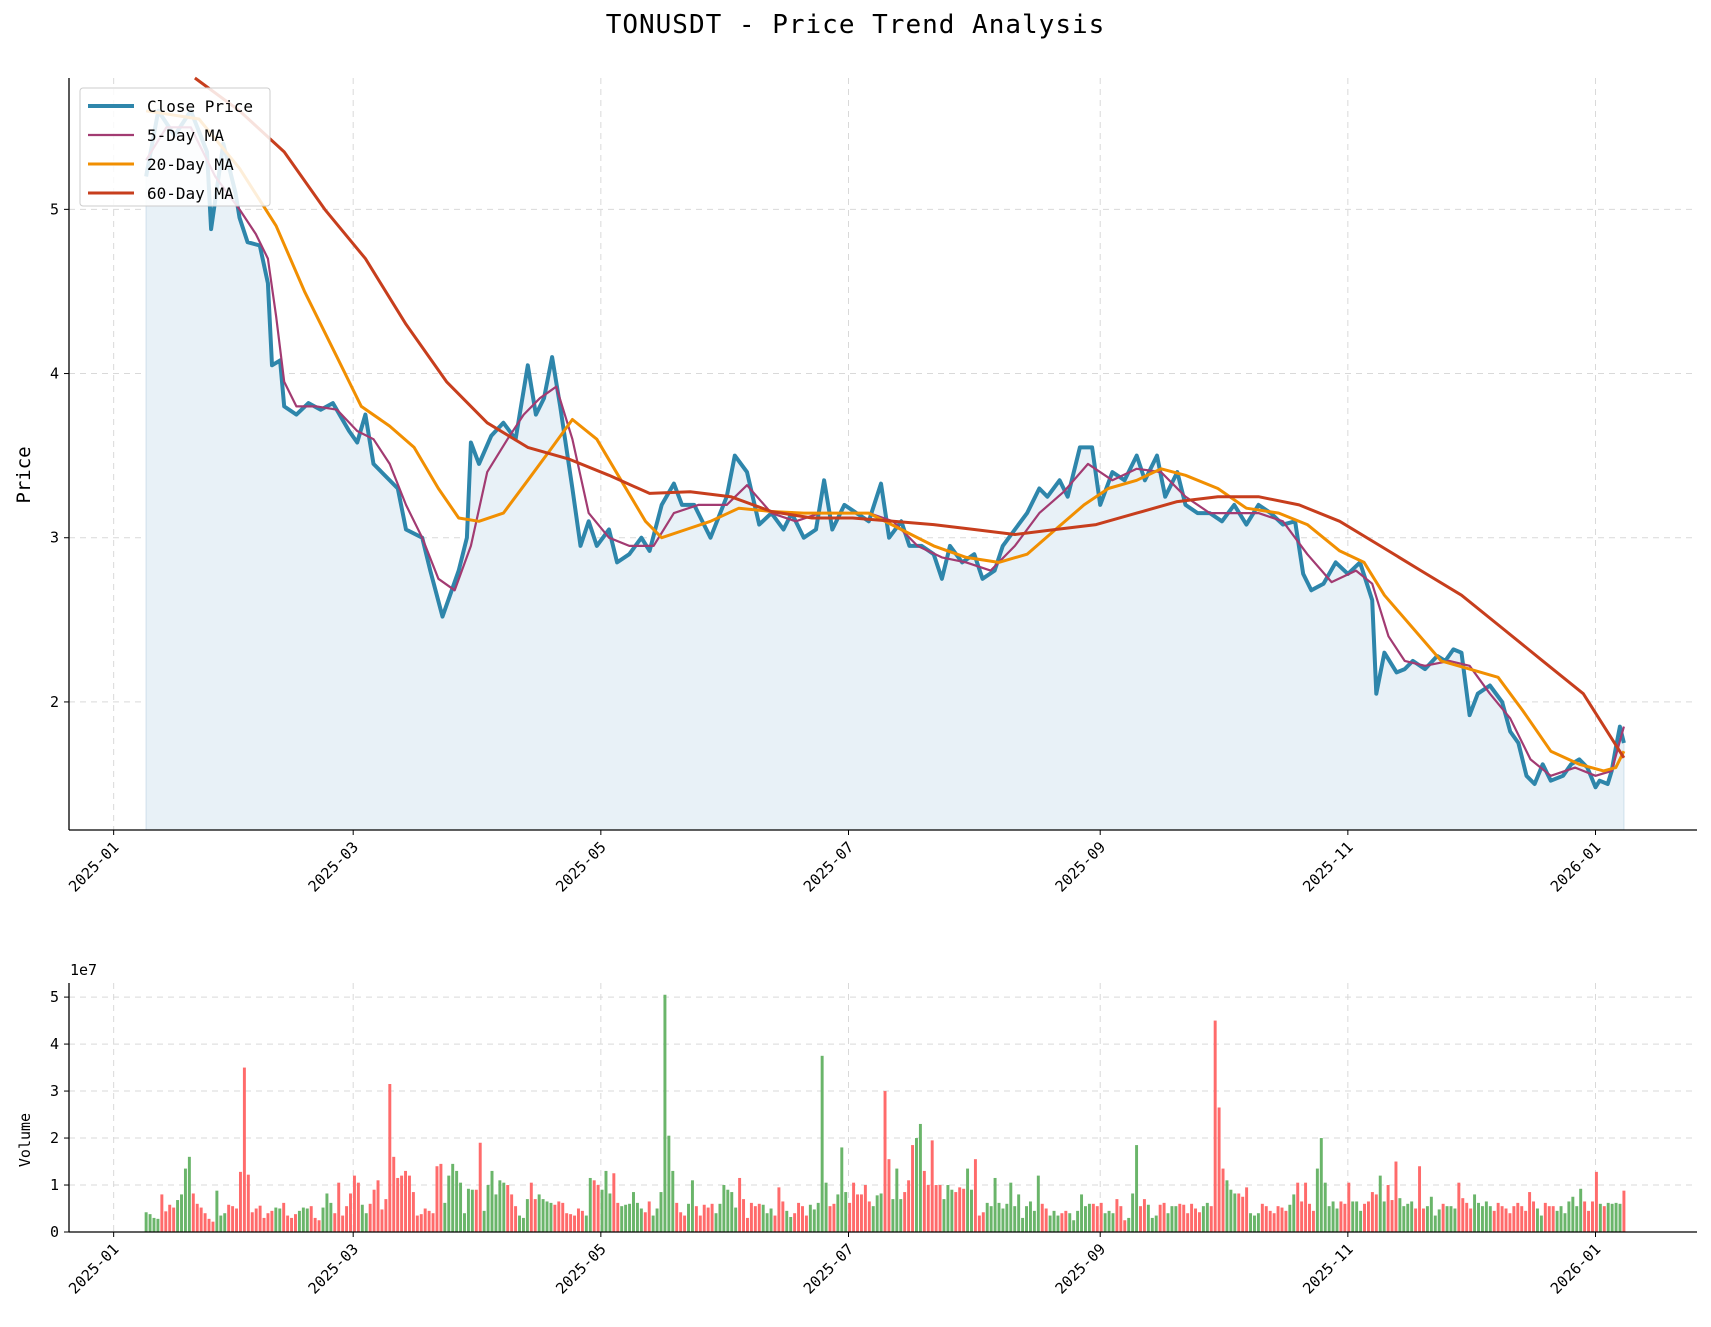 The image size is (1711, 1327). I want to click on price-x-tick-label: 2026-01, so click(1575, 866).